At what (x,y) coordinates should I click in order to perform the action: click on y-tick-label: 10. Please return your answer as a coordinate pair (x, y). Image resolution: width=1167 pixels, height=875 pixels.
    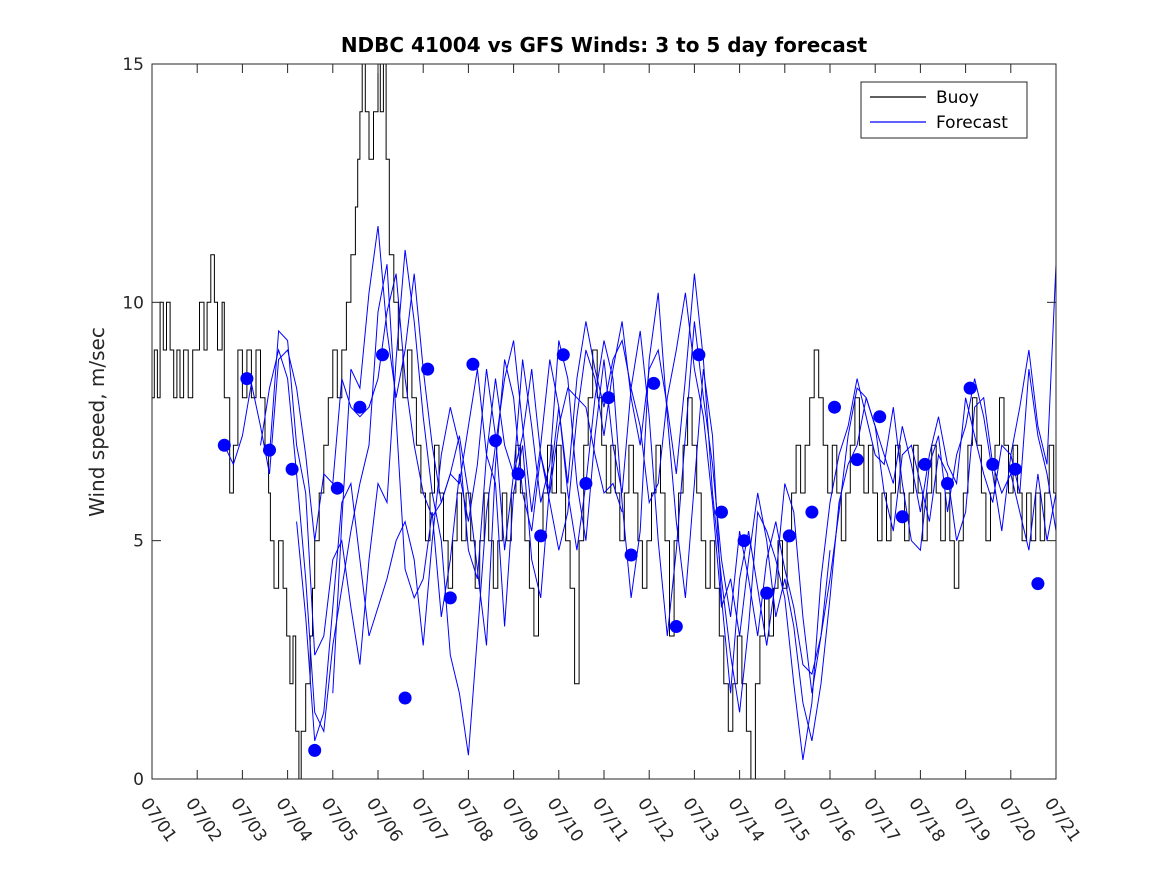
    Looking at the image, I should click on (133, 303).